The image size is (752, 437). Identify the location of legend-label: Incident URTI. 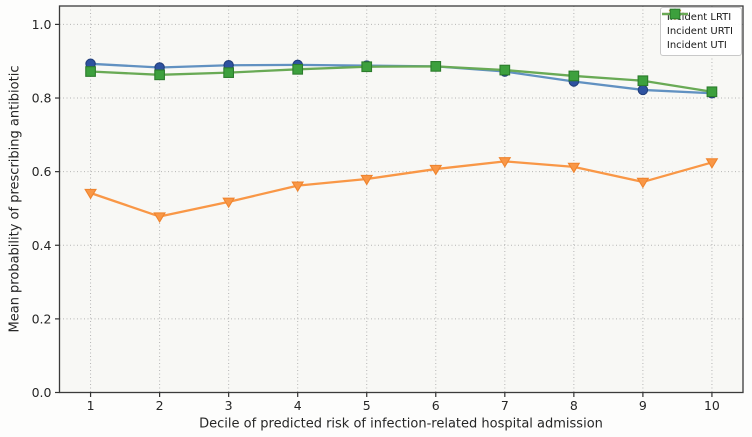
(699, 31).